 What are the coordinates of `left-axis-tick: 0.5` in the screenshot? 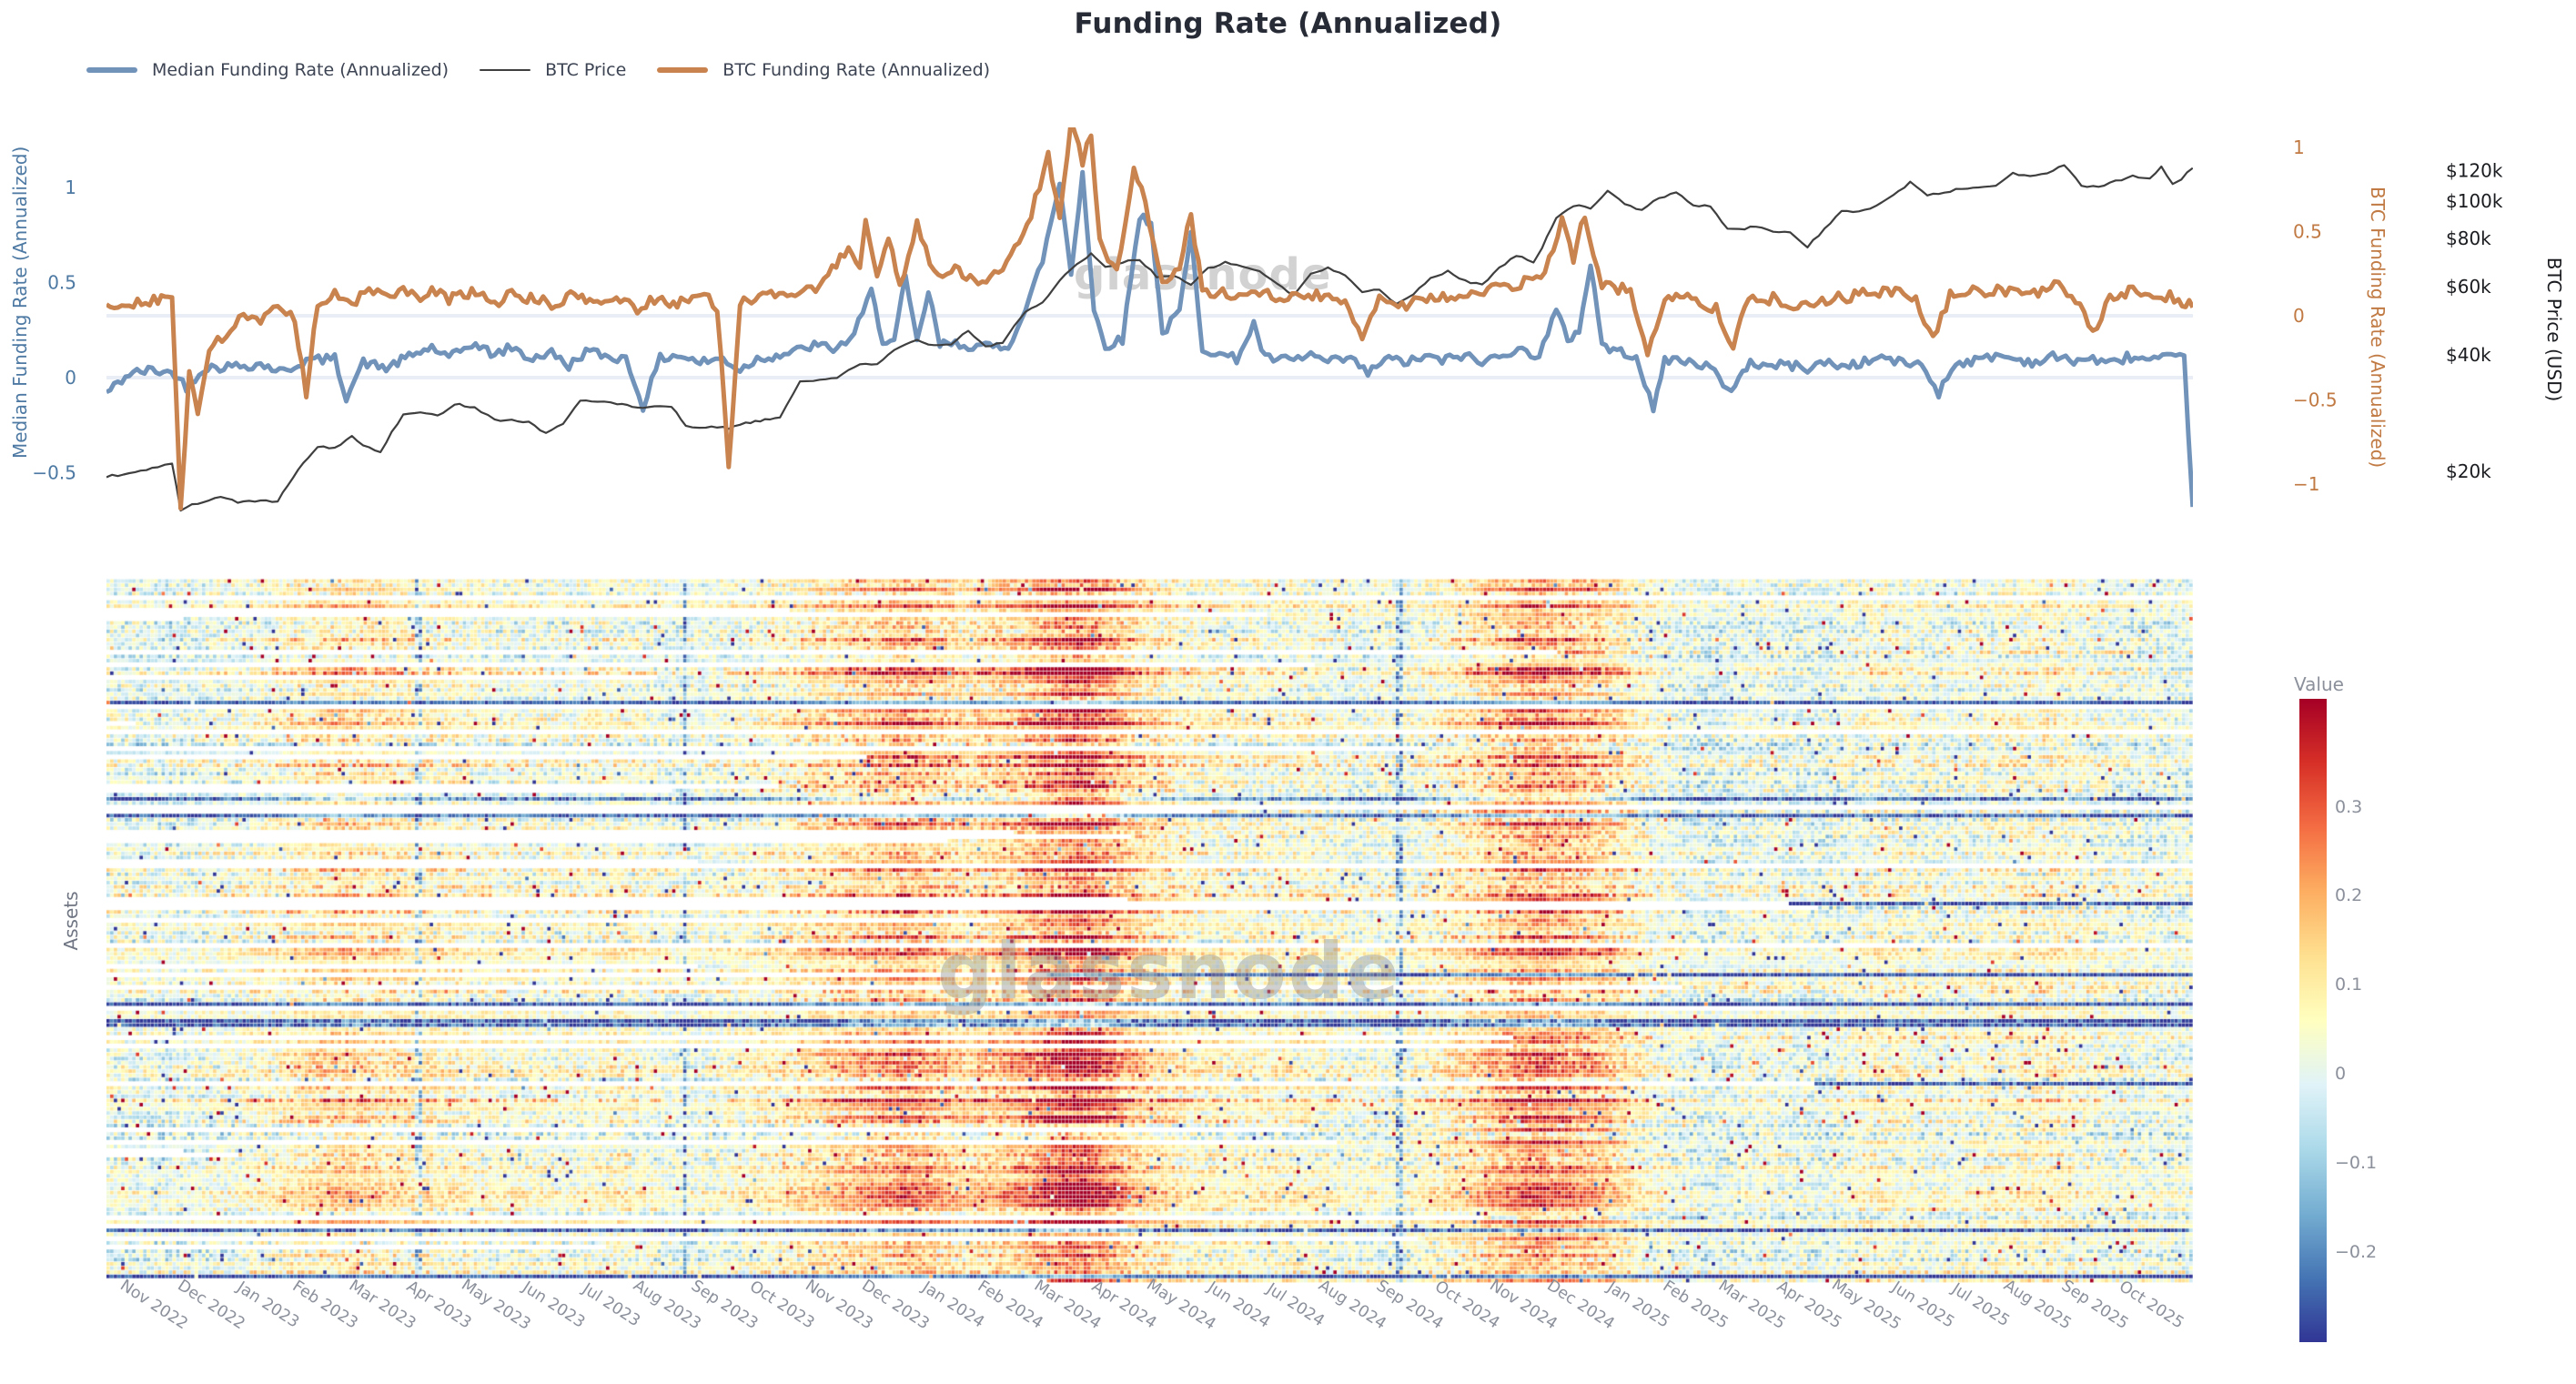 It's located at (62, 283).